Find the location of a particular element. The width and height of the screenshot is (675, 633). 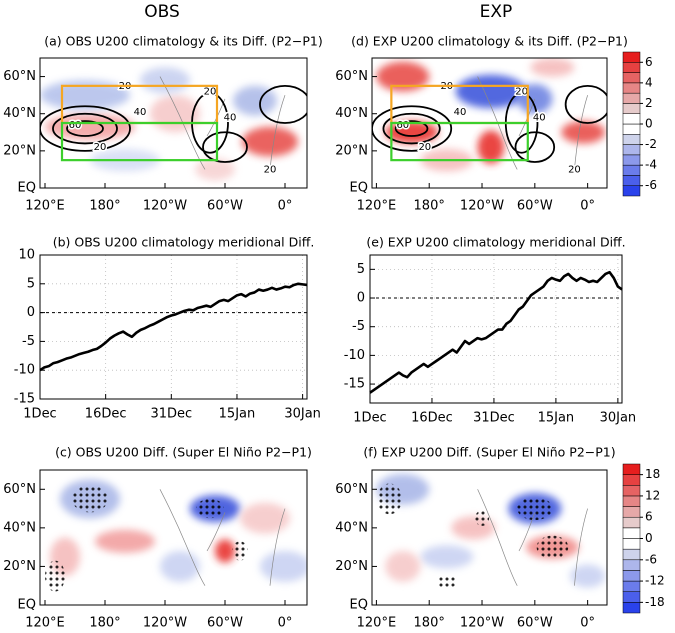

x-tick-label: 16Dec is located at coordinates (106, 414).